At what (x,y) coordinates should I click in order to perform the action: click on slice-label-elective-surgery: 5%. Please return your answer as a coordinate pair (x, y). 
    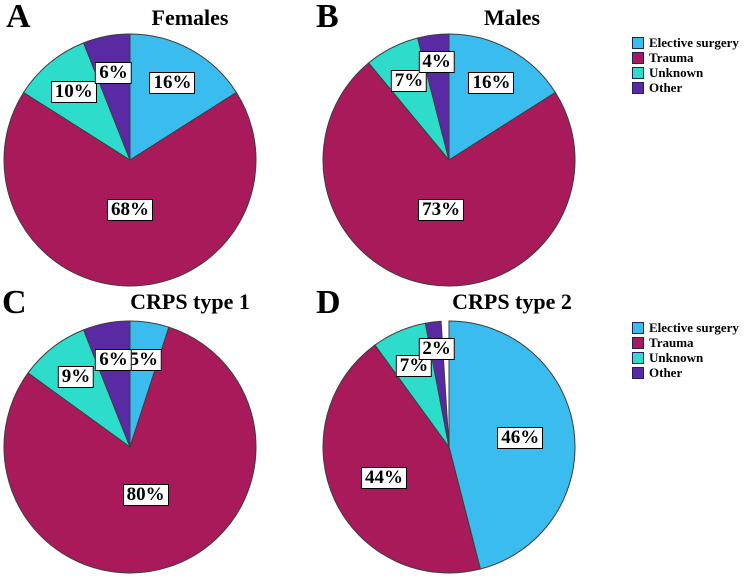
    Looking at the image, I should click on (144, 359).